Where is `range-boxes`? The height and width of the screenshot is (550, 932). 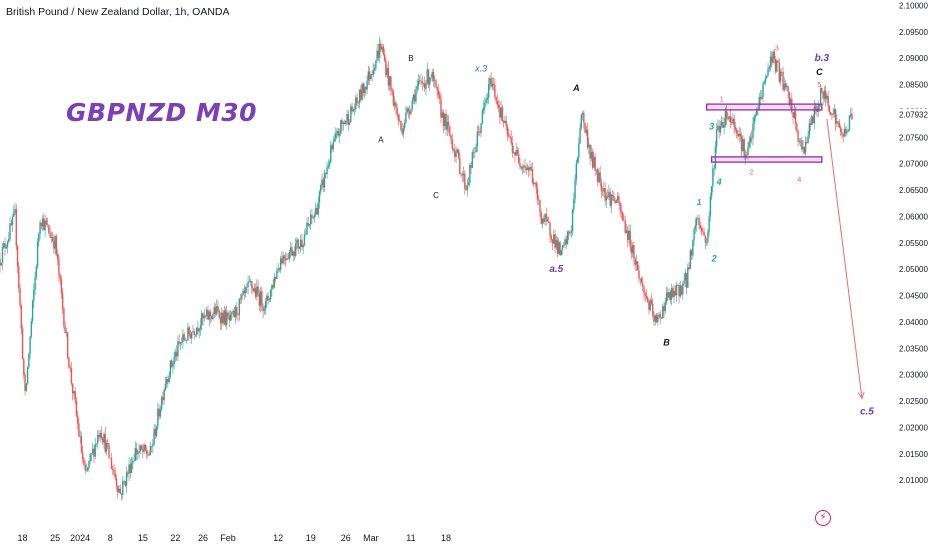 range-boxes is located at coordinates (764, 133).